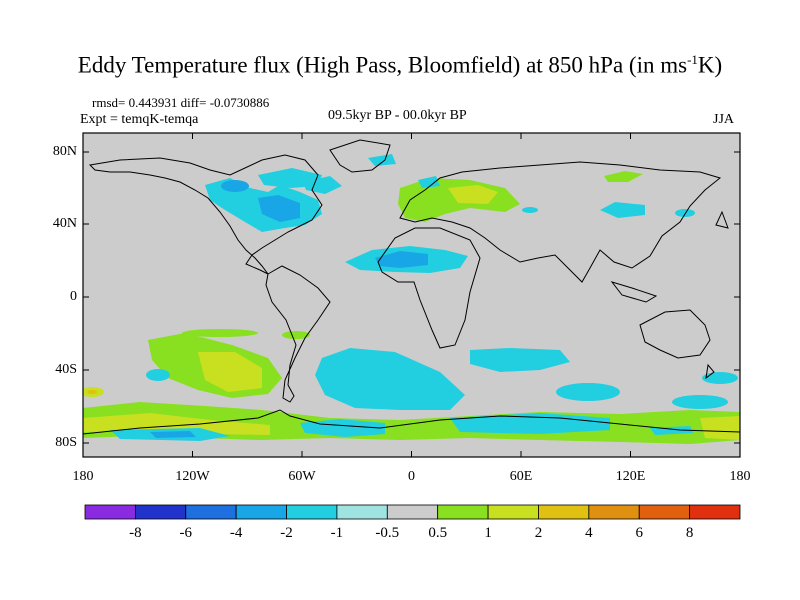 The image size is (800, 600). What do you see at coordinates (236, 533) in the screenshot?
I see `colorbar-label: -4` at bounding box center [236, 533].